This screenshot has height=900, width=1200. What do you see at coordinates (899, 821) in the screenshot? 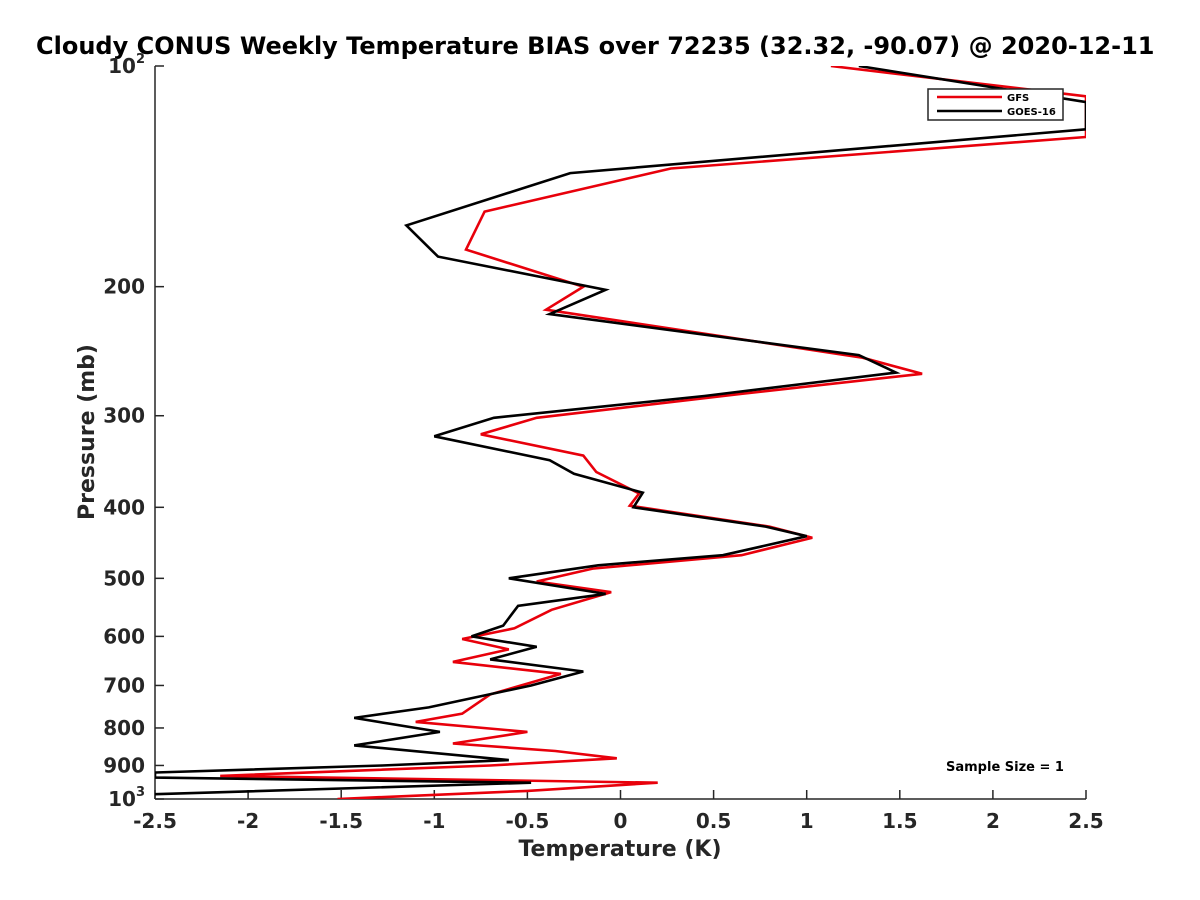
I see `x-tick-label: 1.5` at bounding box center [899, 821].